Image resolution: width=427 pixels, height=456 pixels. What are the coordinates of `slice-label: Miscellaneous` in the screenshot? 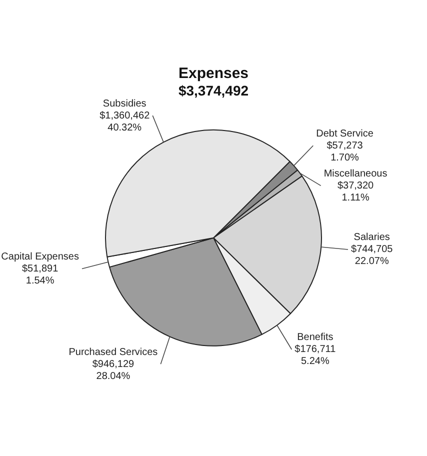 It's located at (356, 174).